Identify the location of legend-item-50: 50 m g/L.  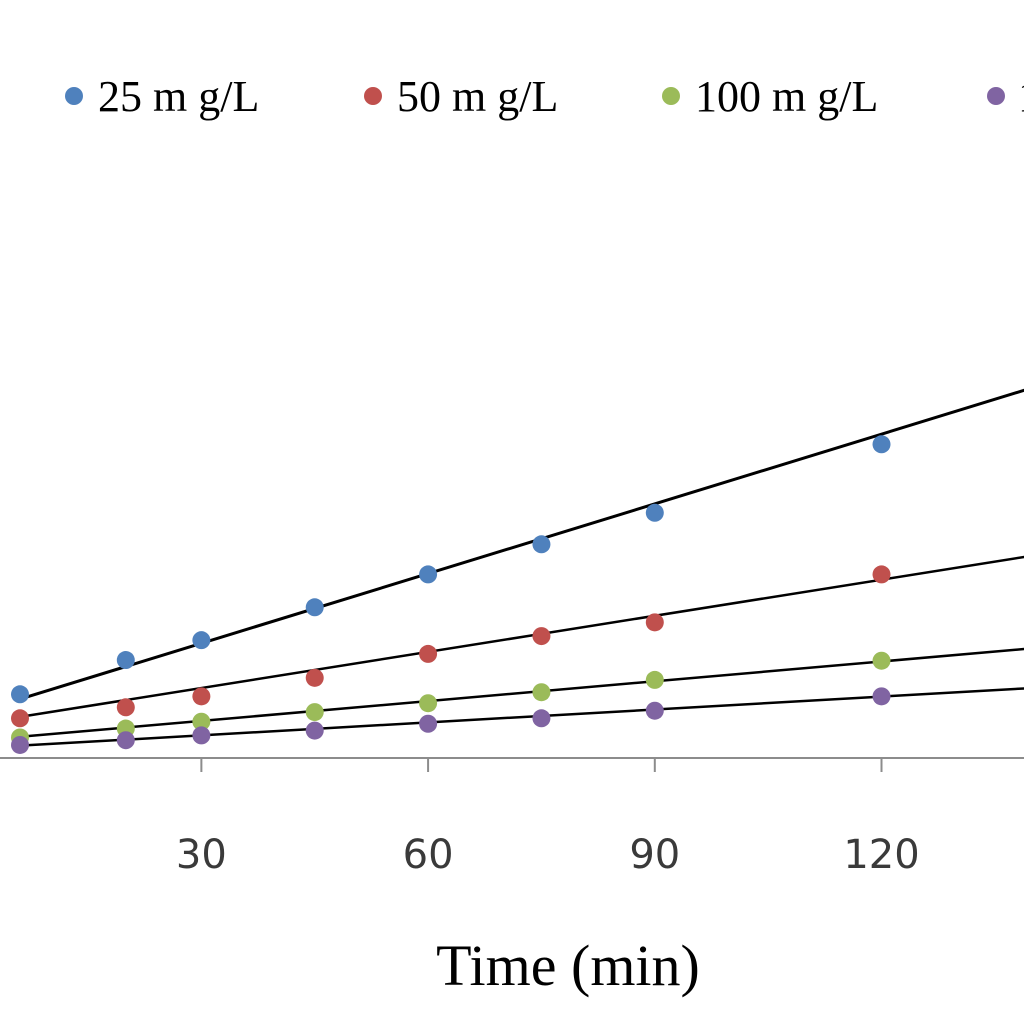
(461, 96).